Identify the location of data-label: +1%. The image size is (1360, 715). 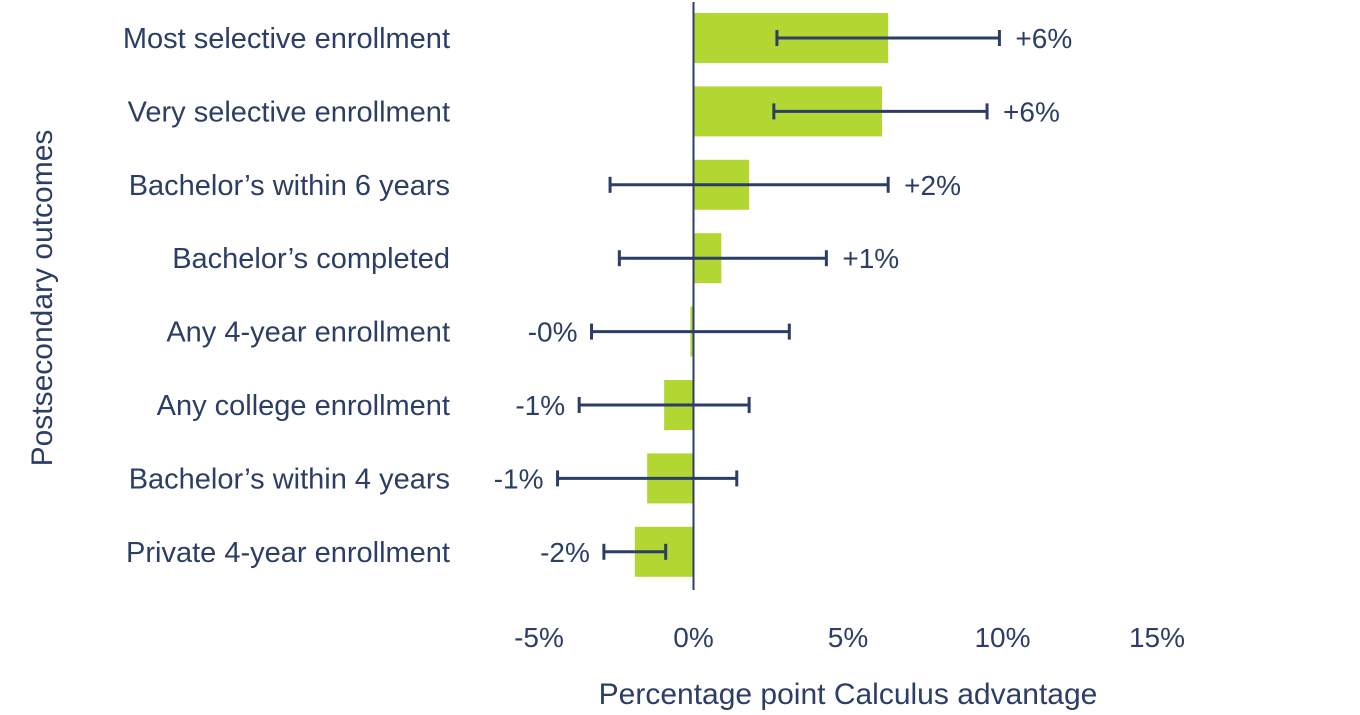
(870, 258).